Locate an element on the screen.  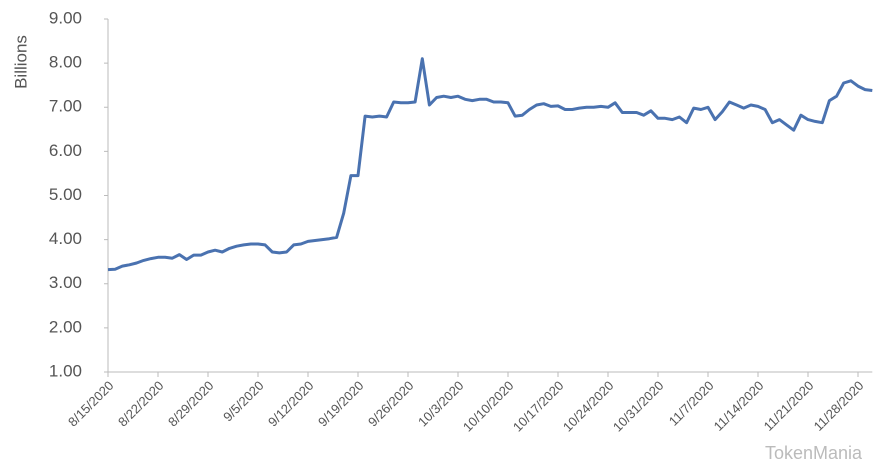
y-tick-label: 7.00 is located at coordinates (65, 106).